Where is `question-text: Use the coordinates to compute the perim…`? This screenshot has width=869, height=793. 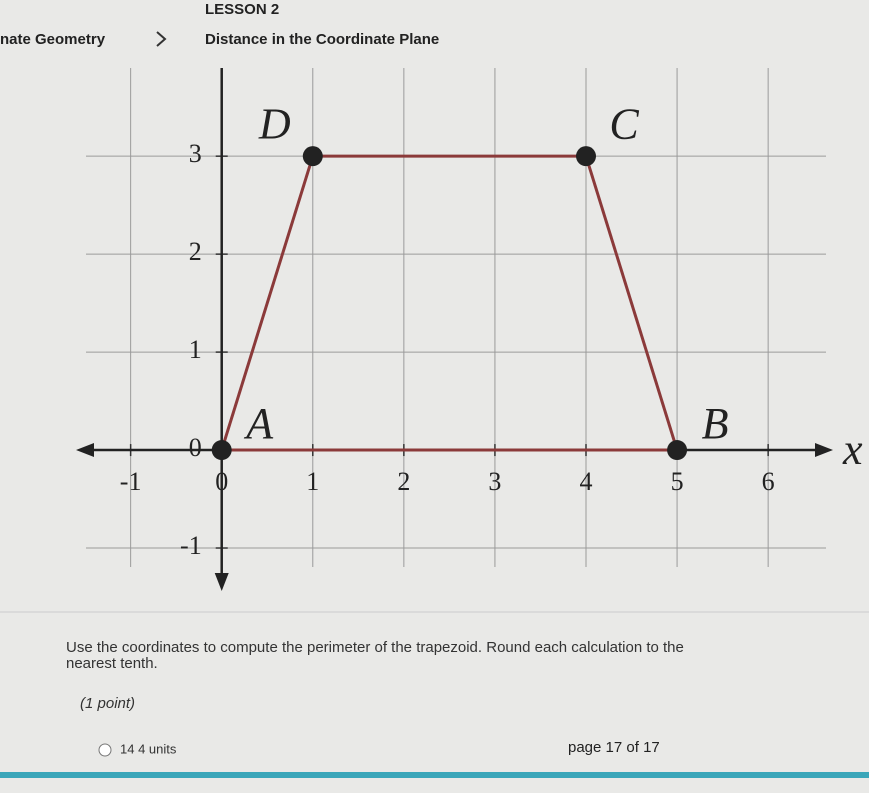 question-text: Use the coordinates to compute the perim… is located at coordinates (375, 647).